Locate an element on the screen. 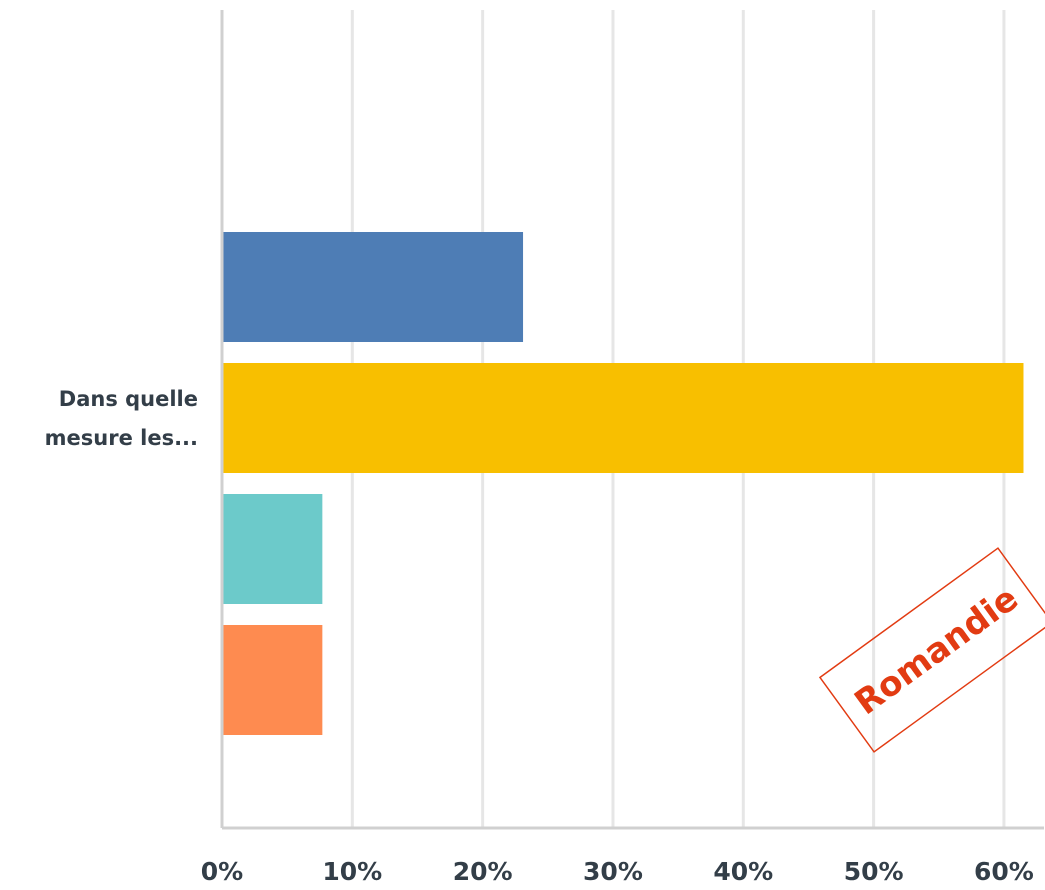 This screenshot has width=1045, height=890. romandie-stamp: Romandie is located at coordinates (931, 650).